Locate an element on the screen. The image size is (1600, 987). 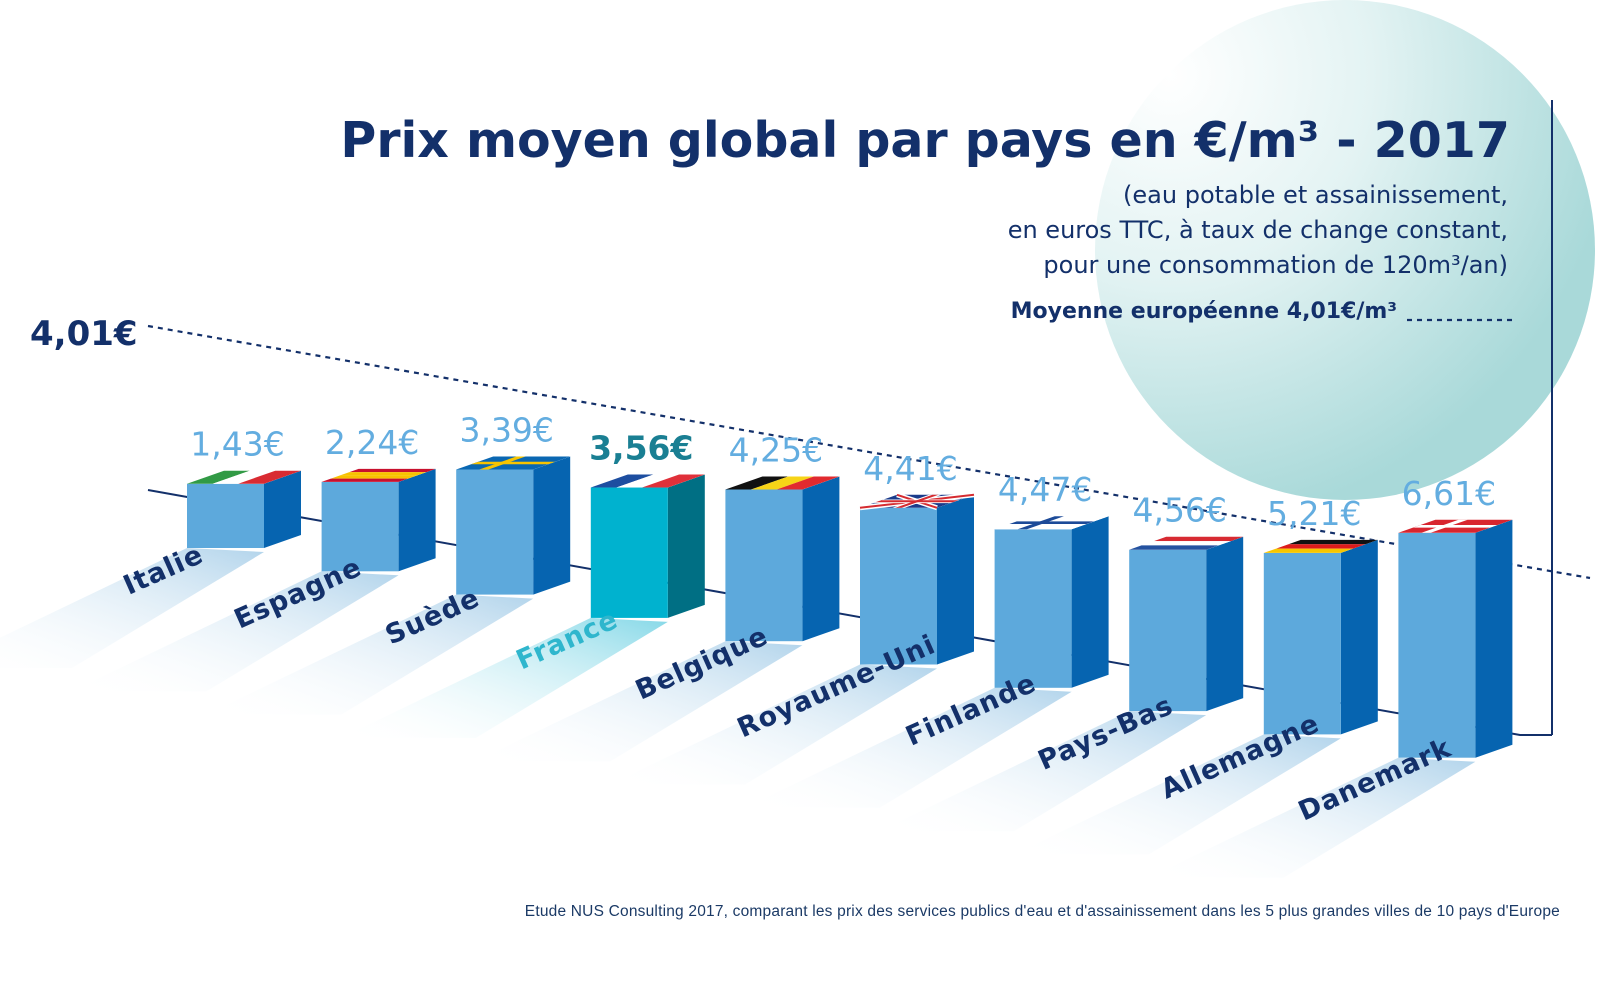
bar-pays-bas is located at coordinates (1186, 624).